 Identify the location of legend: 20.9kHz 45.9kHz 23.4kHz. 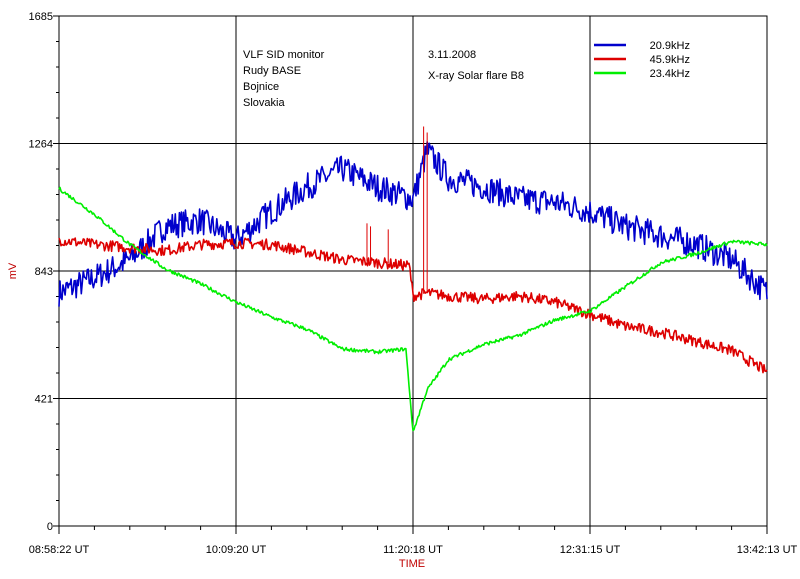
(642, 60).